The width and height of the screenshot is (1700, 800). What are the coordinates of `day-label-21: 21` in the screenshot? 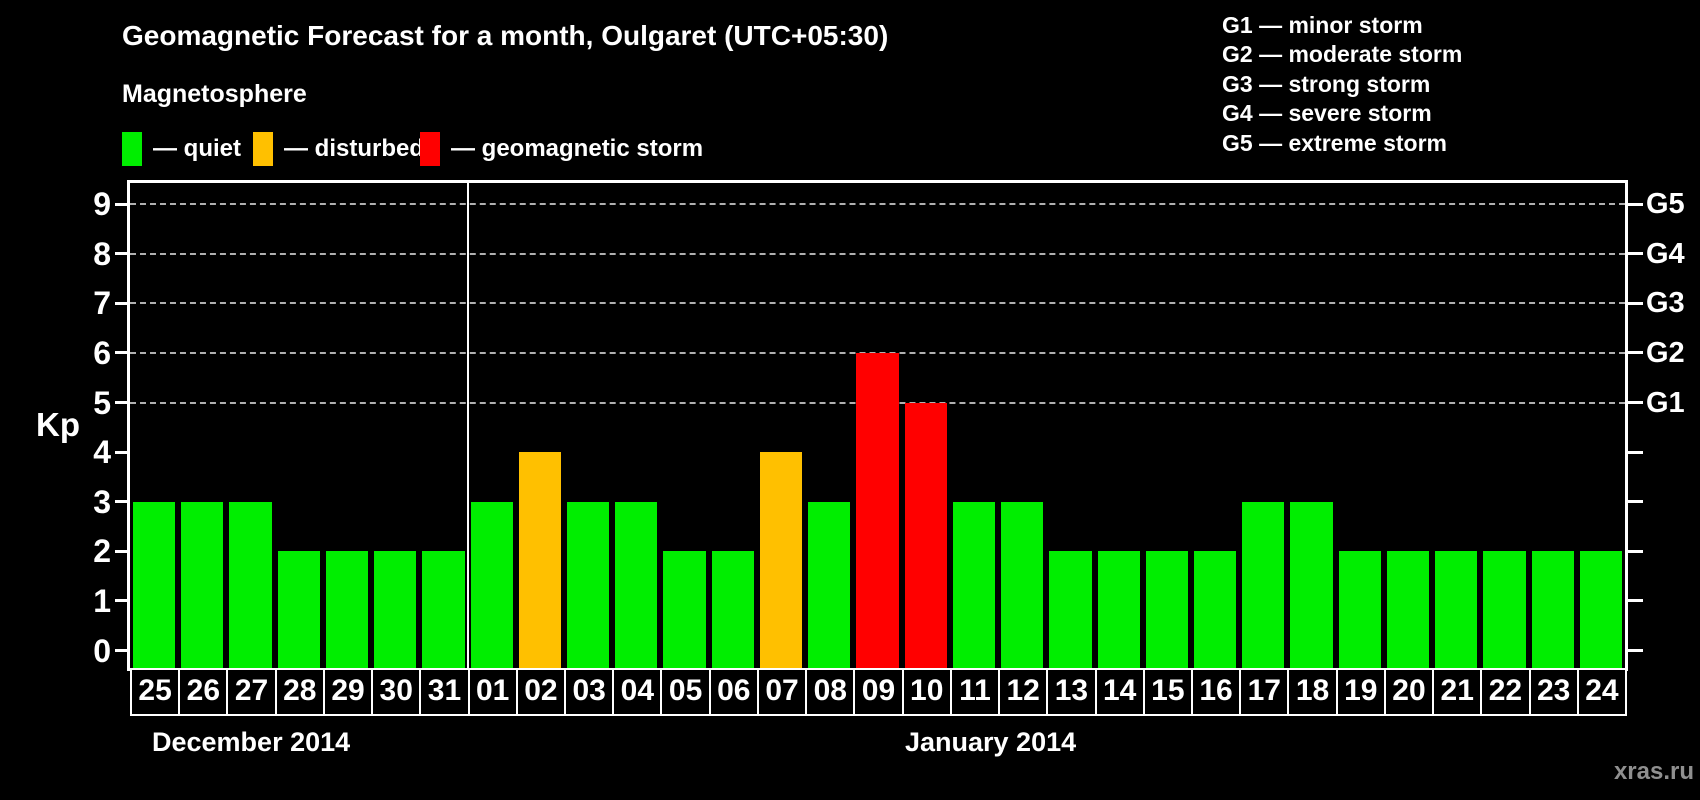 It's located at (1457, 692).